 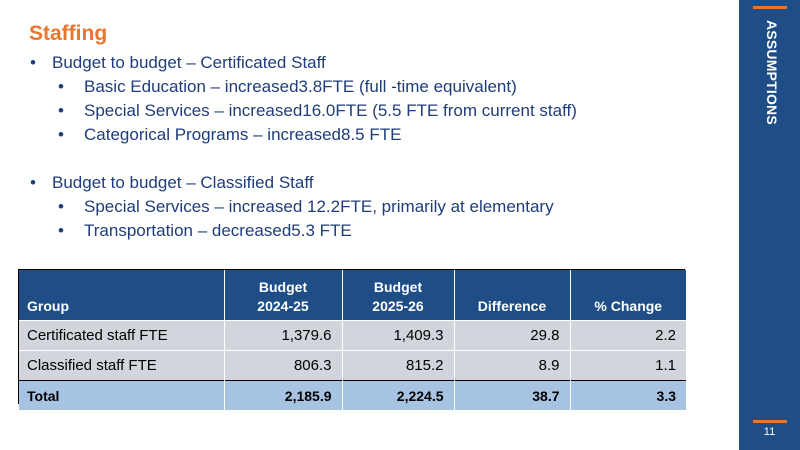 I want to click on cell-budget-2024-25: 1,379.6, so click(x=283, y=335).